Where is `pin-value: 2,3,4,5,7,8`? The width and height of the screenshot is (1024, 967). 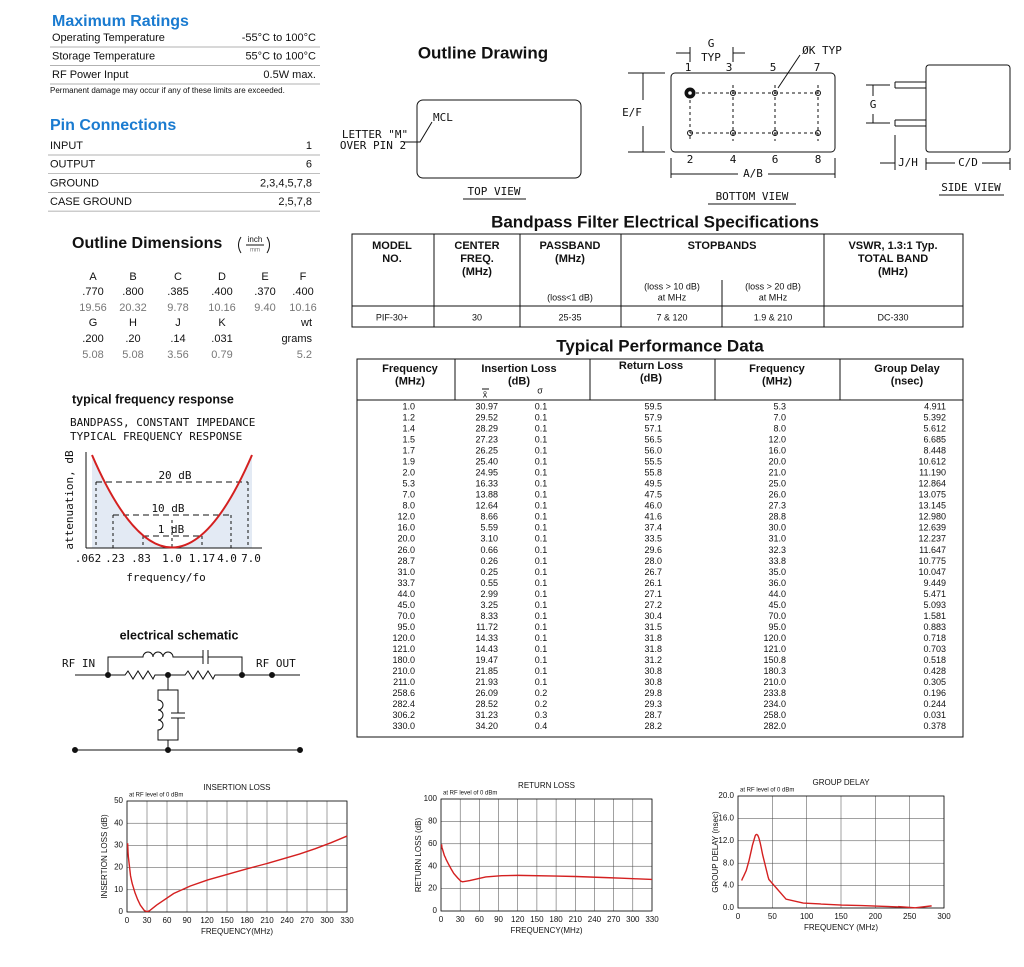 pin-value: 2,3,4,5,7,8 is located at coordinates (286, 183).